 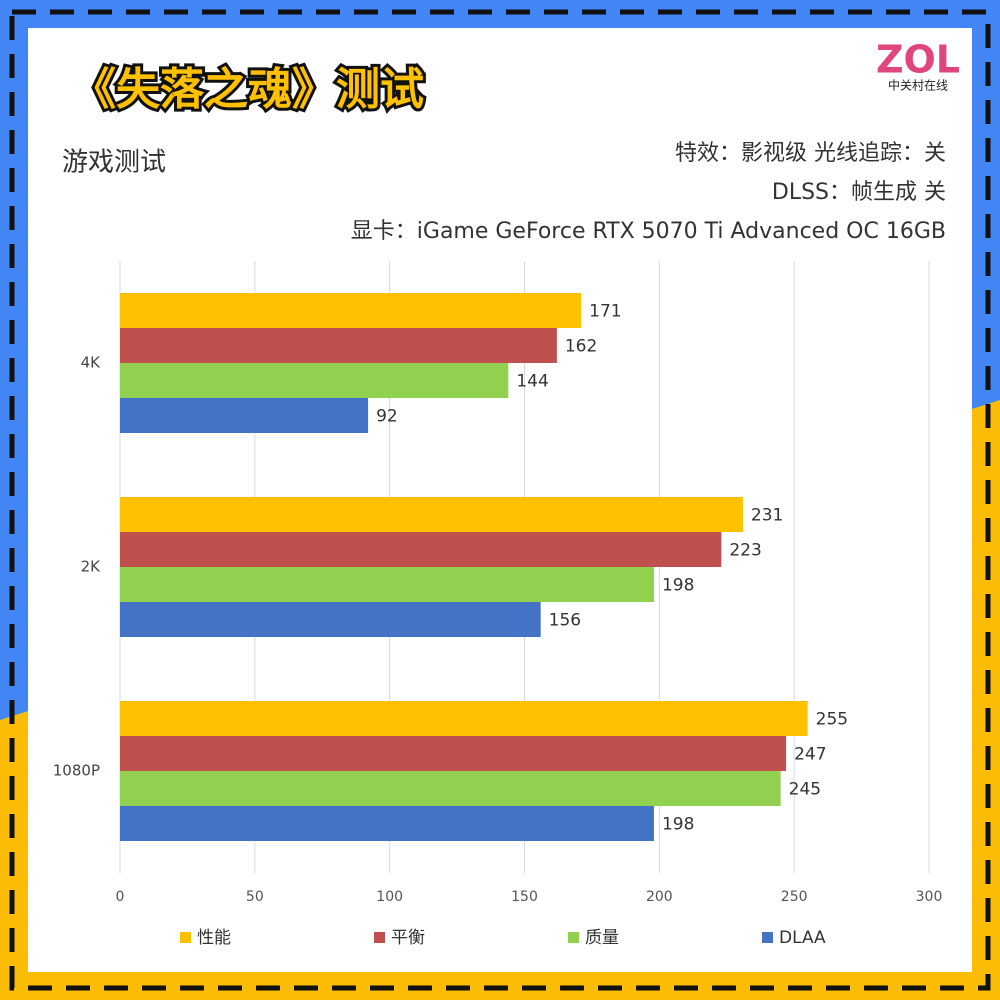 What do you see at coordinates (602, 938) in the screenshot?
I see `legend-label: 质量` at bounding box center [602, 938].